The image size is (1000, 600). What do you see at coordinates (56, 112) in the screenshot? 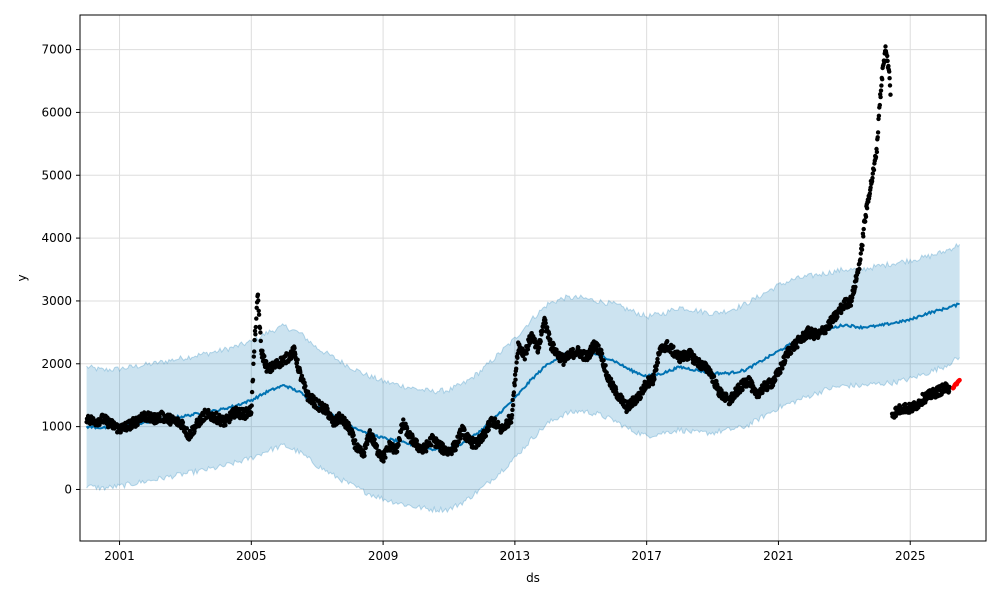
I see `y-tick-label: 6000` at bounding box center [56, 112].